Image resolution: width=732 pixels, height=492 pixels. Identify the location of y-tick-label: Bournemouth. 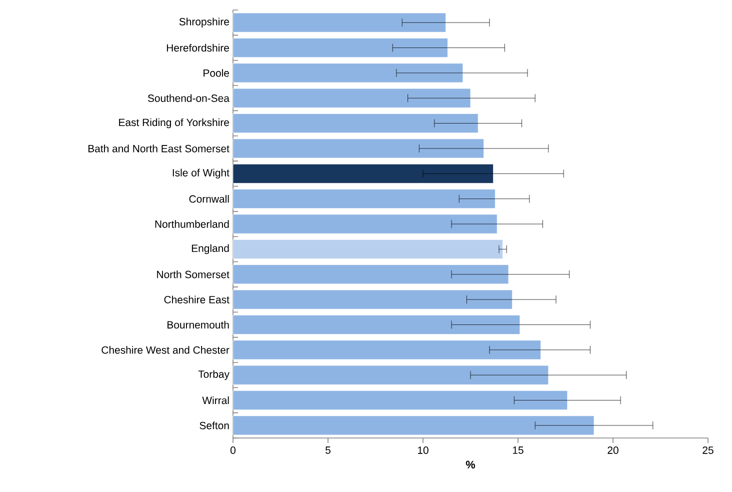
(198, 324).